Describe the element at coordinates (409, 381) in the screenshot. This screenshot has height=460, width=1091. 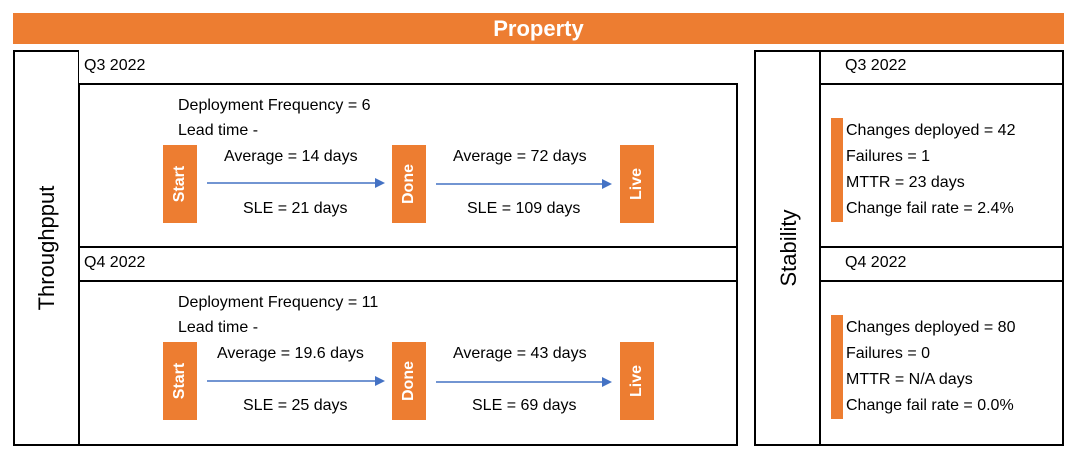
I see `throughput-q4-stage-done: Done` at that location.